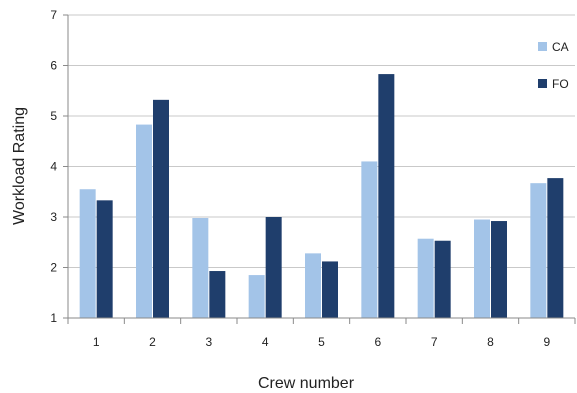 The width and height of the screenshot is (577, 393). What do you see at coordinates (546, 342) in the screenshot?
I see `x-tick-label-9: 9` at bounding box center [546, 342].